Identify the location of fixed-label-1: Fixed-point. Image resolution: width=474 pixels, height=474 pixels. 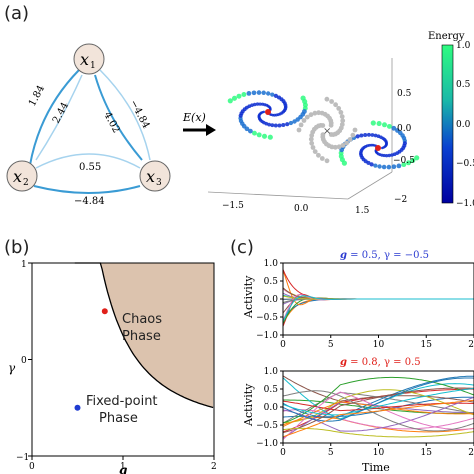
(122, 401).